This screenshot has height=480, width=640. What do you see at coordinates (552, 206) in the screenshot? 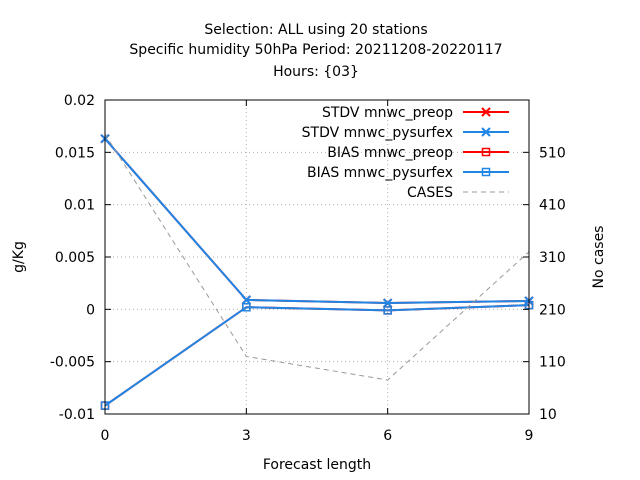
I see `y2-tick-label: 410` at bounding box center [552, 206].